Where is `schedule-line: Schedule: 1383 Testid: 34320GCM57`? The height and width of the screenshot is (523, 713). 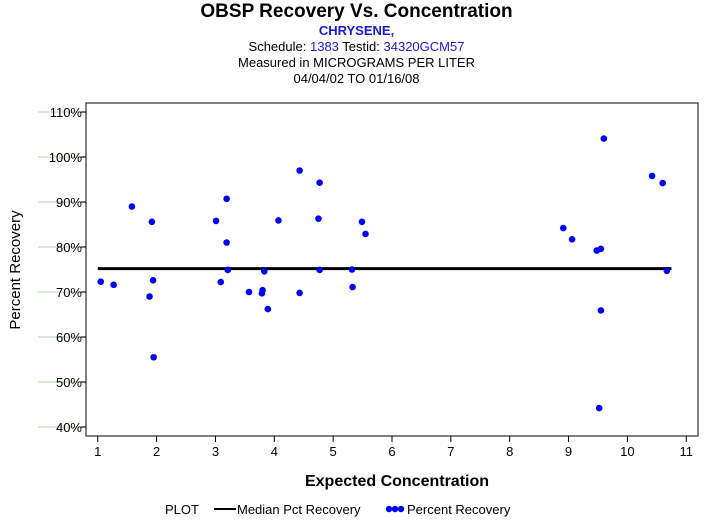
schedule-line: Schedule: 1383 Testid: 34320GCM57 is located at coordinates (356, 46).